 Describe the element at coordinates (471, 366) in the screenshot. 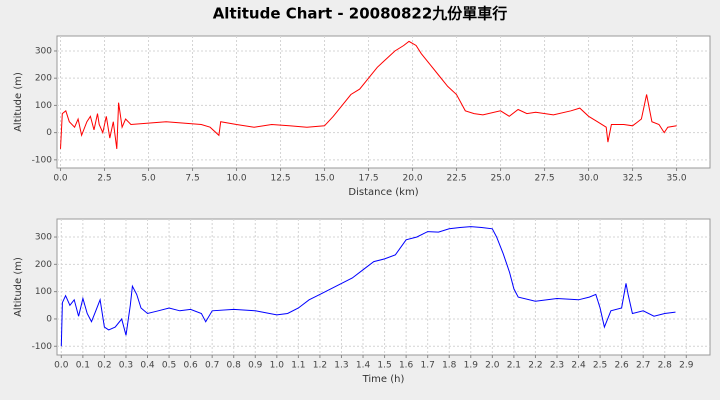

I see `x-tick-label: 1.9` at that location.